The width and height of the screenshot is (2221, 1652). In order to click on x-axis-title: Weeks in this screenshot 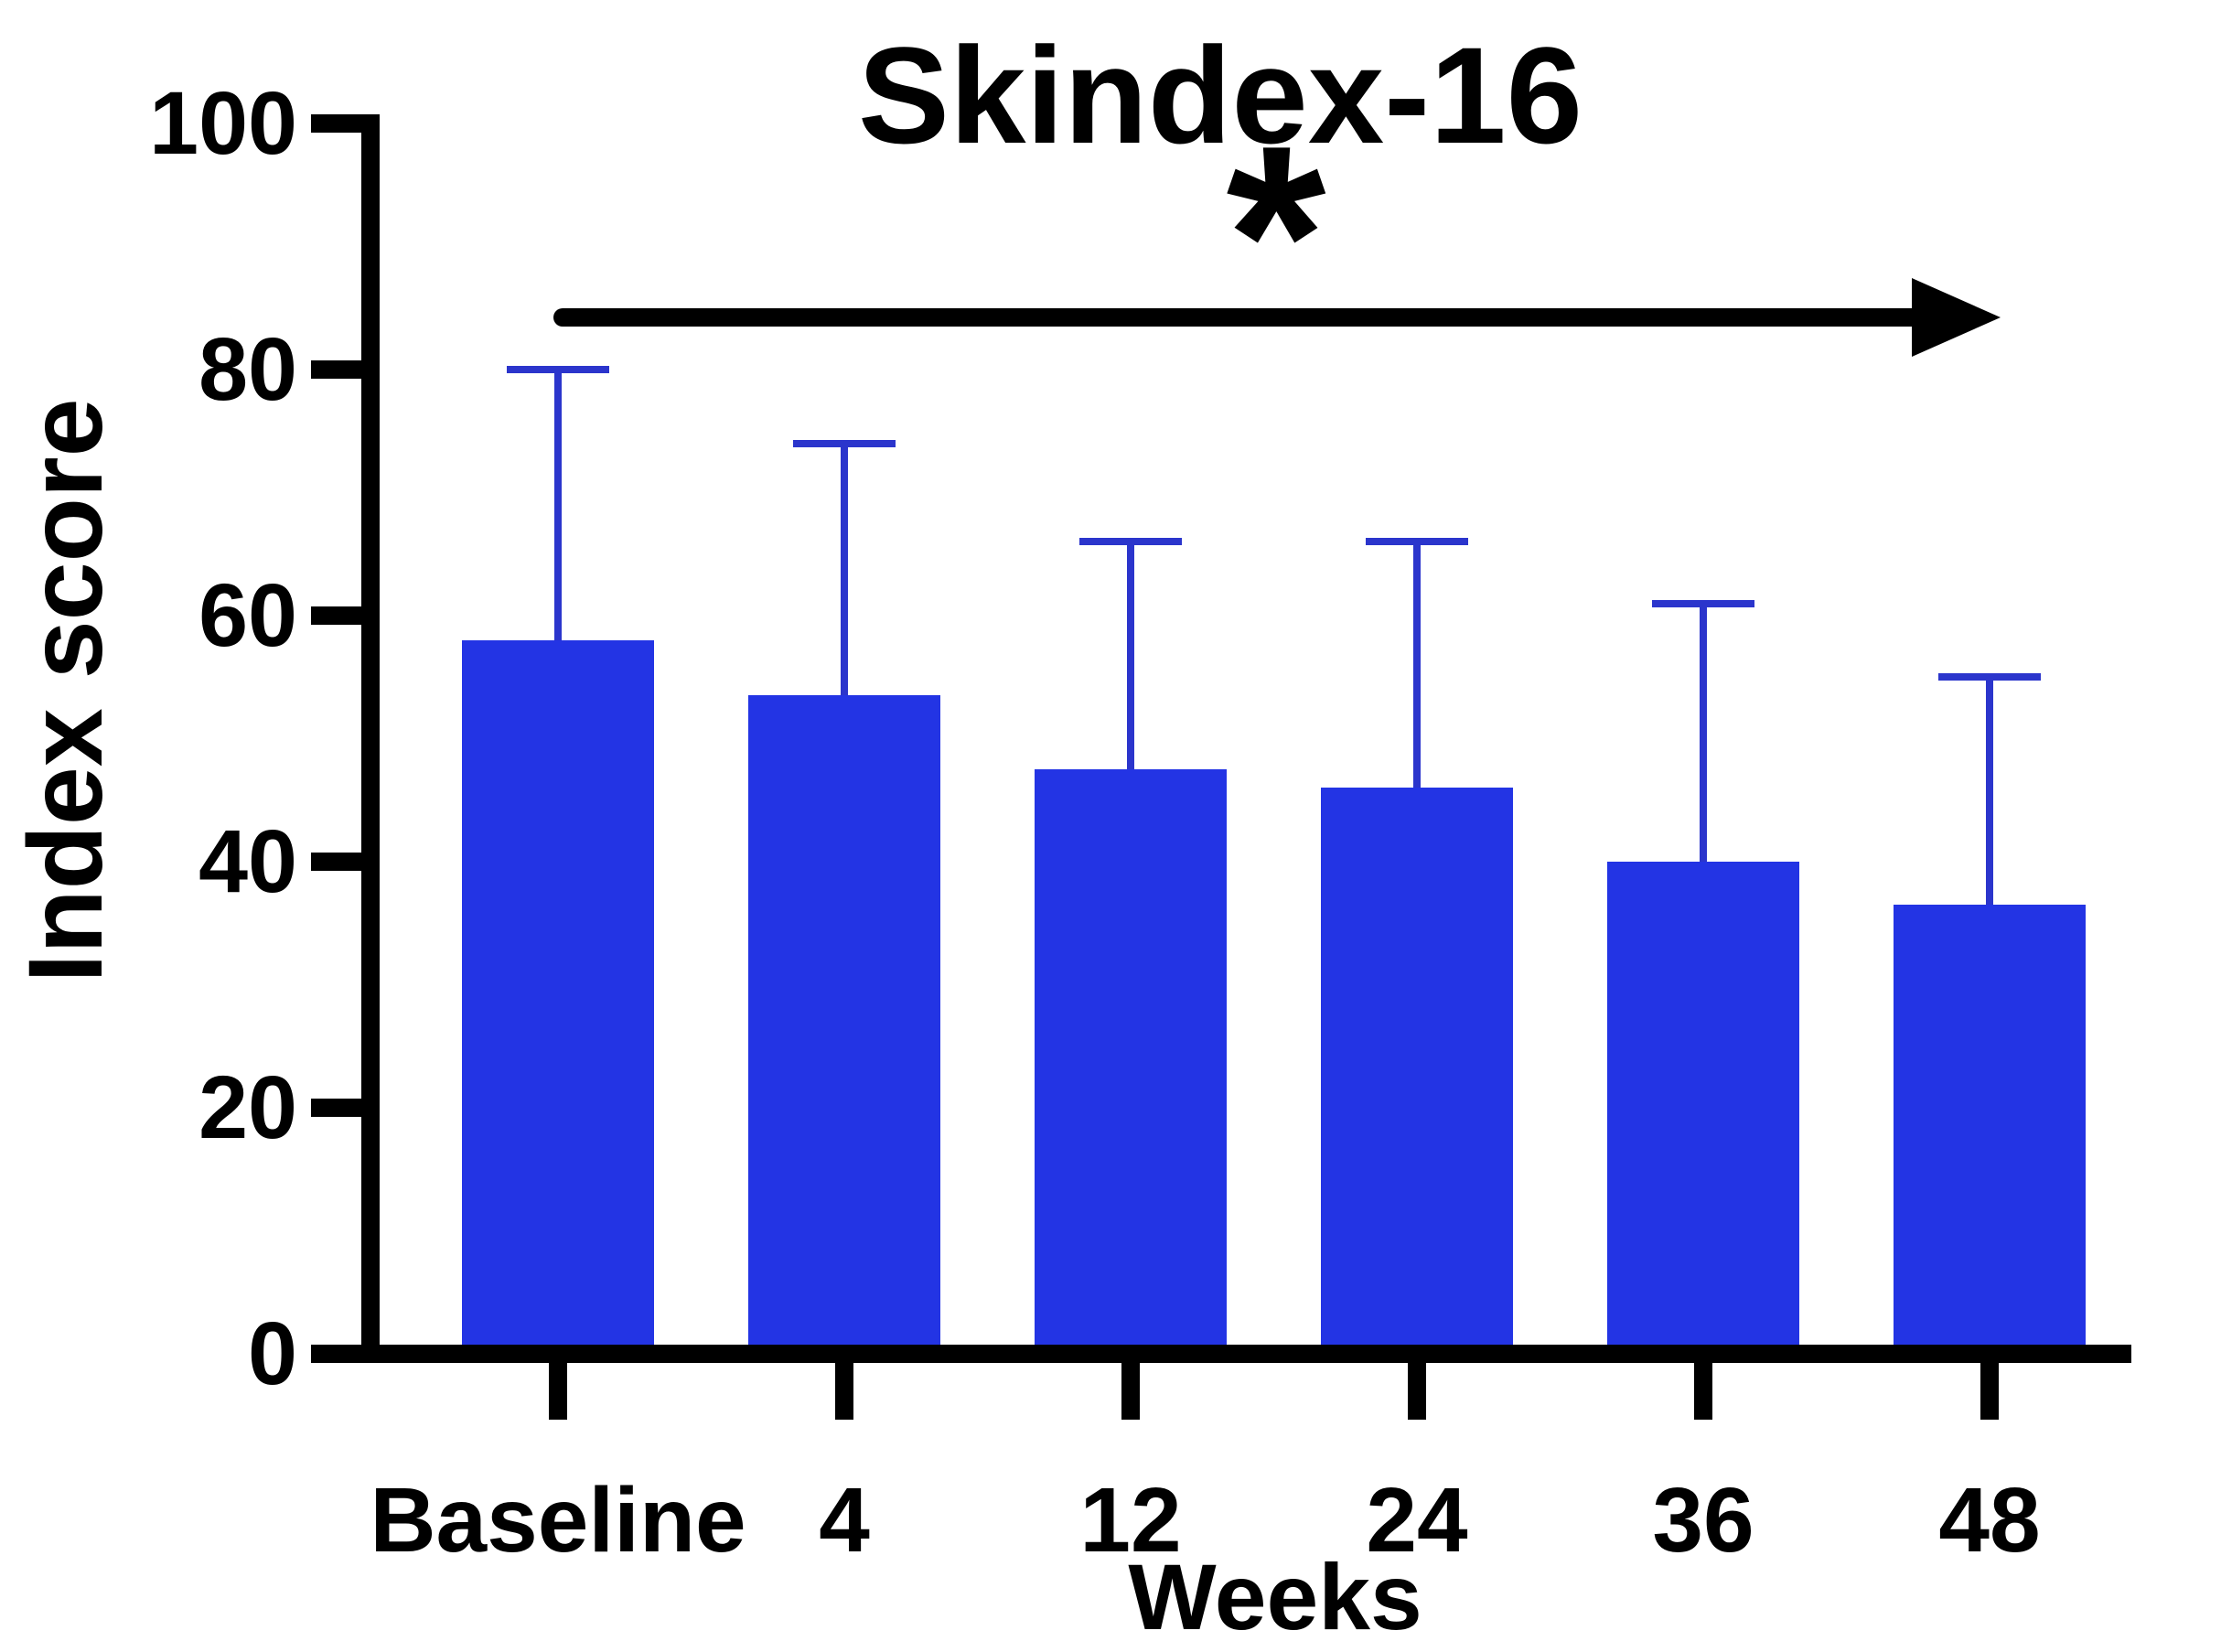, I will do `click(1275, 1597)`.